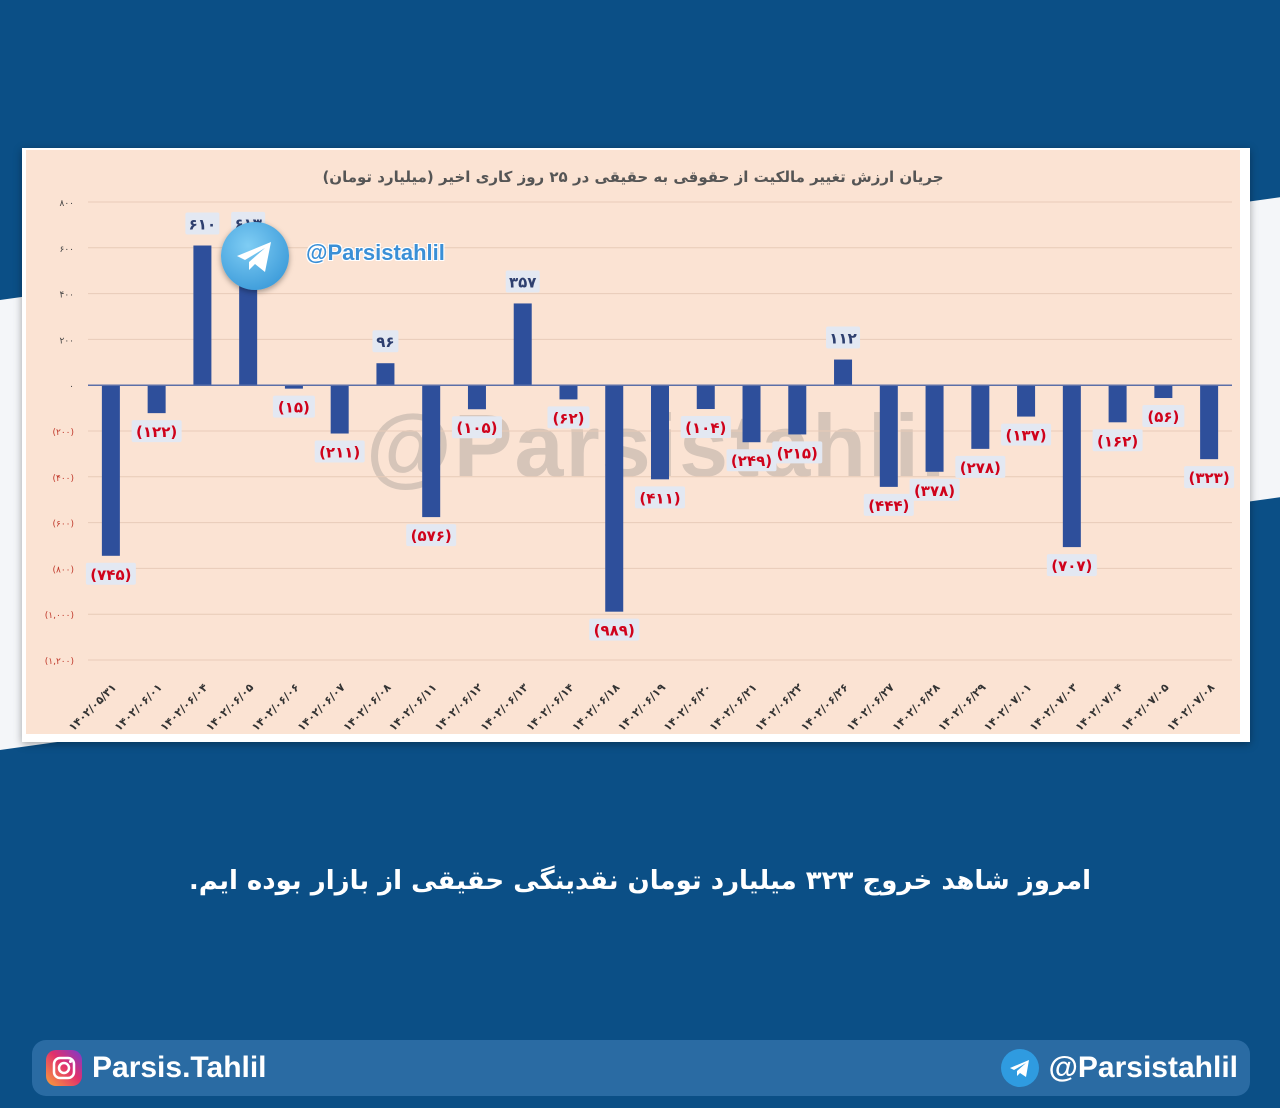 The height and width of the screenshot is (1108, 1280). Describe the element at coordinates (641, 707) in the screenshot. I see `x-tick-label: ۱۴۰۲/۰۶/۱۹` at that location.